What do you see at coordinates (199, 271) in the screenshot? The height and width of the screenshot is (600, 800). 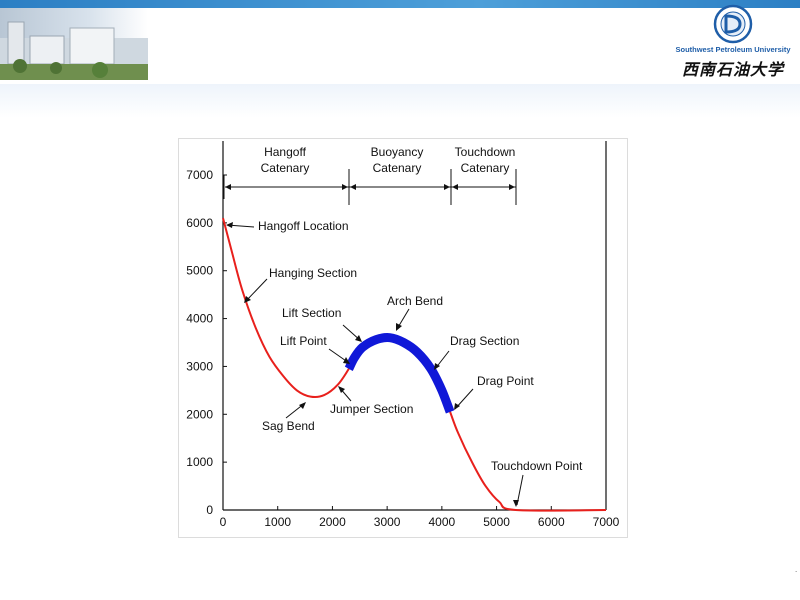 I see `y-tick-label: 5000` at bounding box center [199, 271].